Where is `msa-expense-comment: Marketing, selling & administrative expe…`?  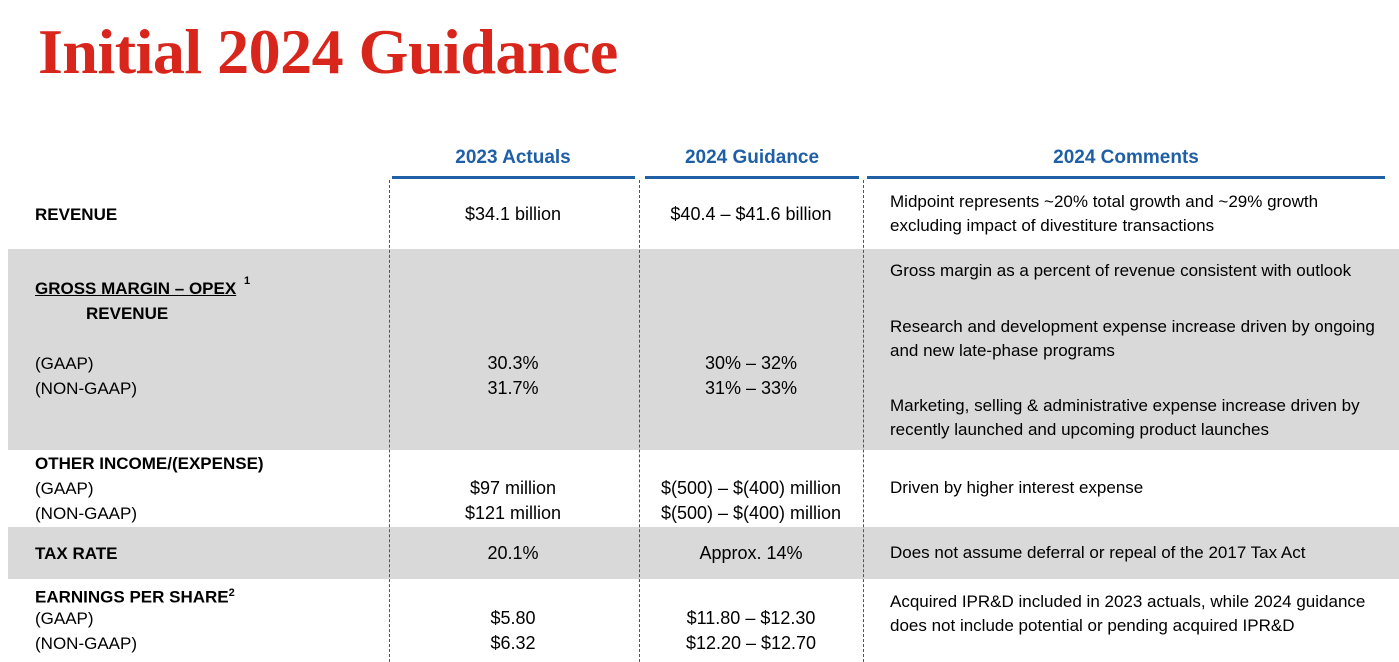
msa-expense-comment: Marketing, selling & administrative expe… is located at coordinates (1125, 417).